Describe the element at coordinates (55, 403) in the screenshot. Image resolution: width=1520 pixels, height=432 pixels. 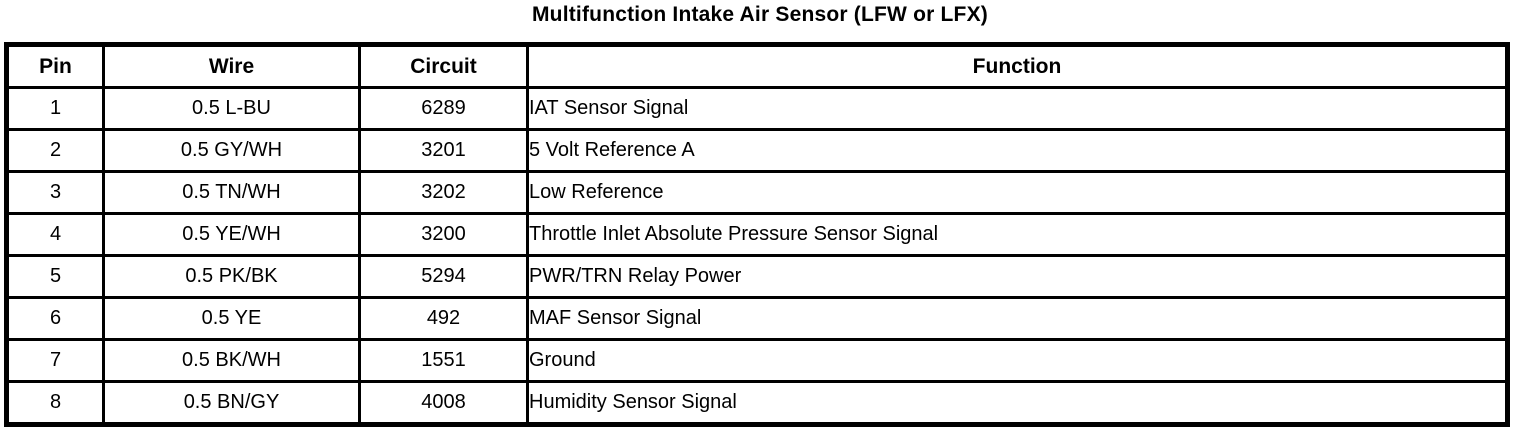
I see `cell-pin: 8` at that location.